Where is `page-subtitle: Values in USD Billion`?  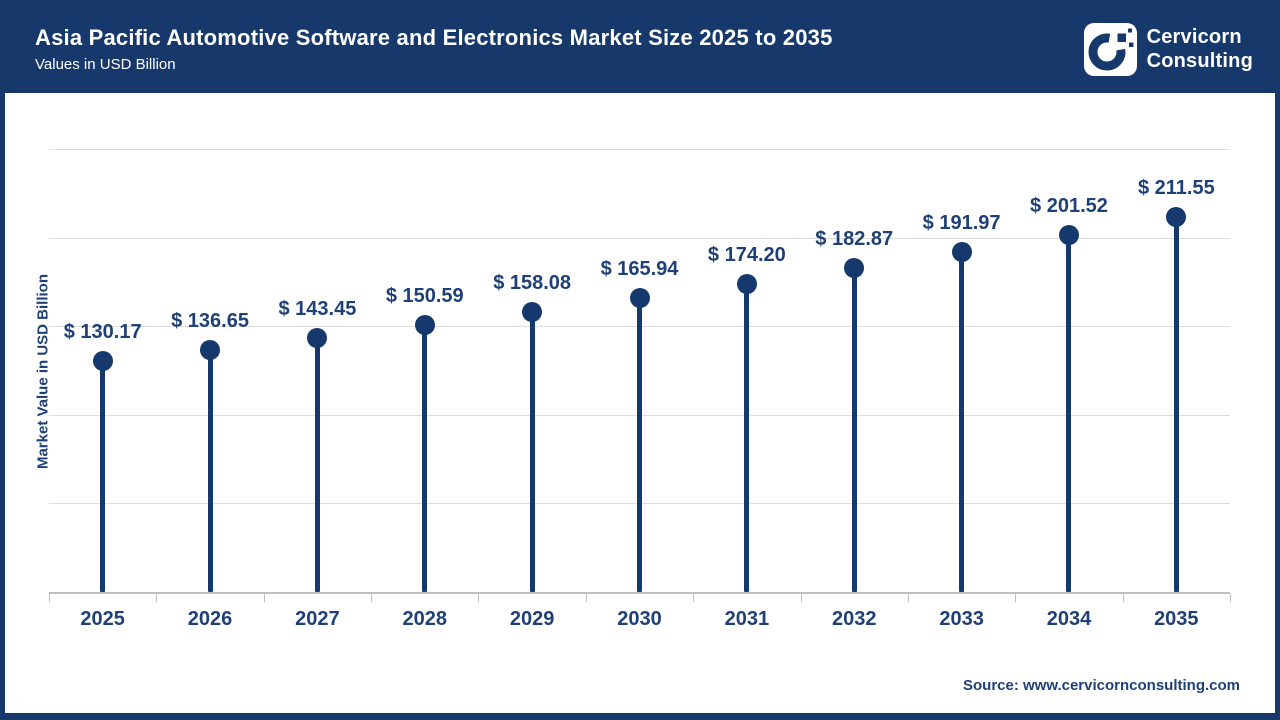
page-subtitle: Values in USD Billion is located at coordinates (105, 64).